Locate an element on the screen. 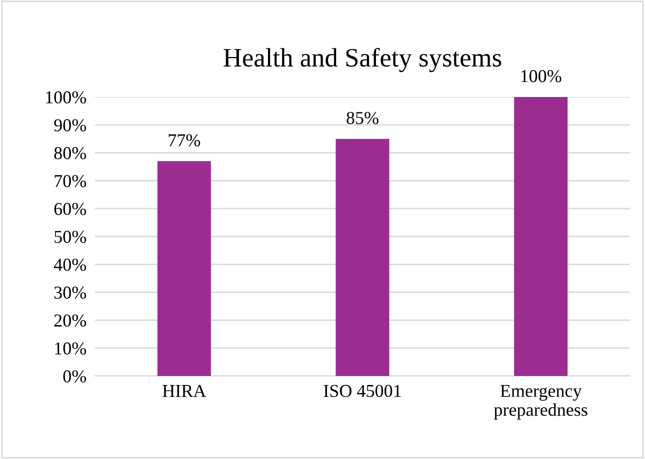  y-tick-label: 100% is located at coordinates (66, 97).